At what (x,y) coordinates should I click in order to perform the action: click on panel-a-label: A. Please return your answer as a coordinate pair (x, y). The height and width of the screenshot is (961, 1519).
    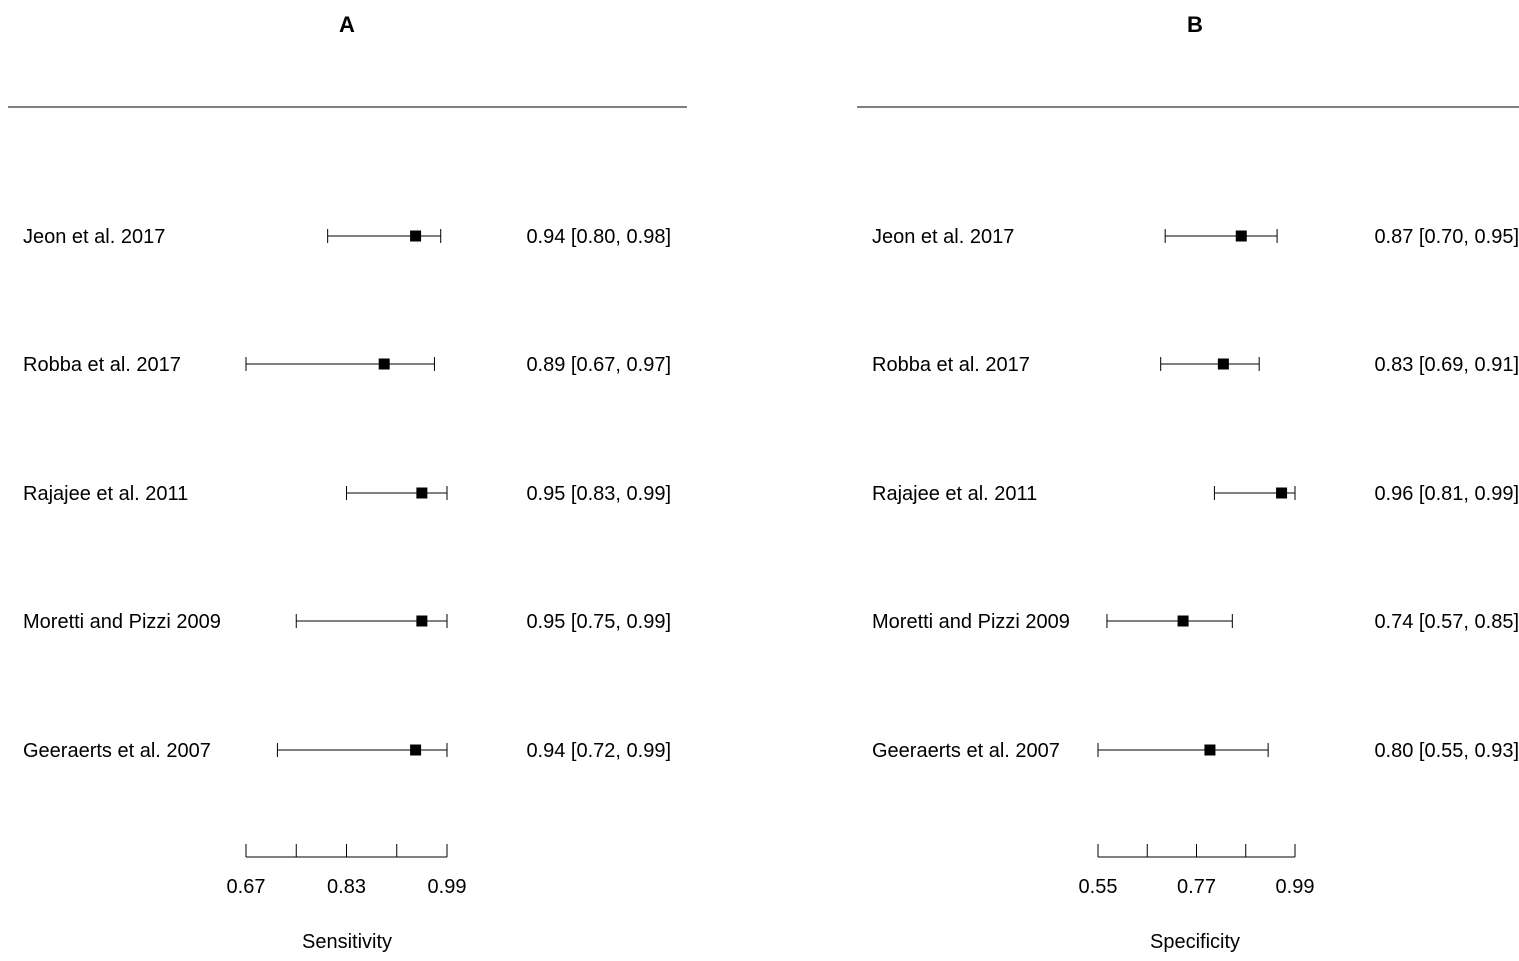
    Looking at the image, I should click on (347, 24).